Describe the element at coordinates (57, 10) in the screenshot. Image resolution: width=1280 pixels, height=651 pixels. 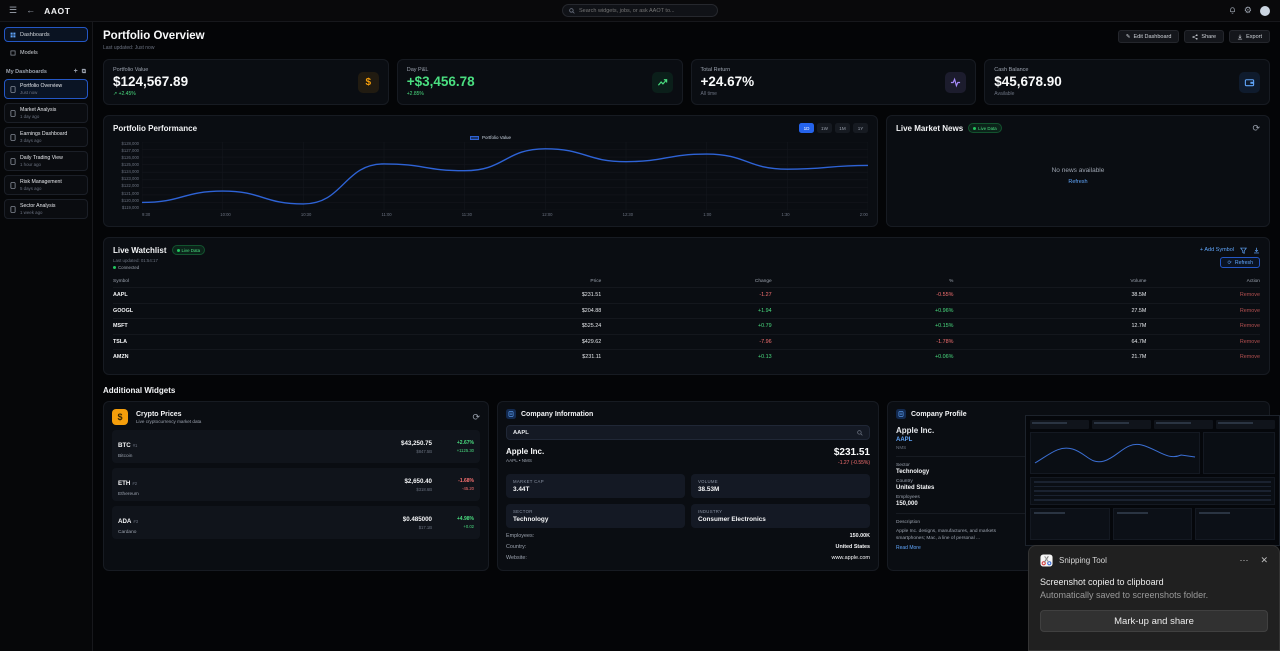
I see `app-logo: AAOT` at that location.